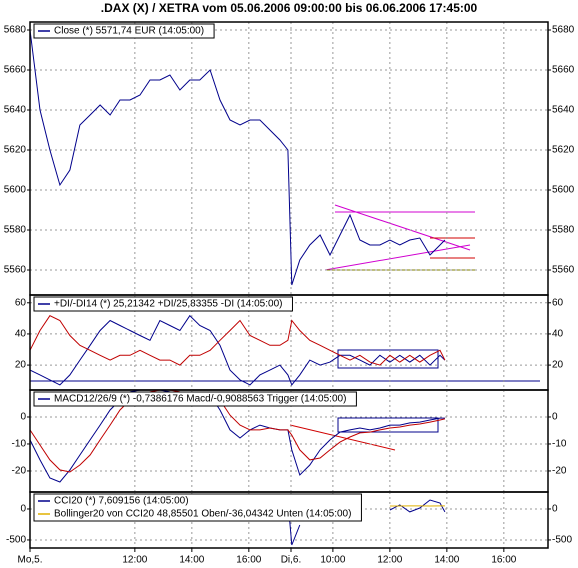 This screenshot has width=578, height=568. I want to click on y-tick-label: -20, so click(19, 471).